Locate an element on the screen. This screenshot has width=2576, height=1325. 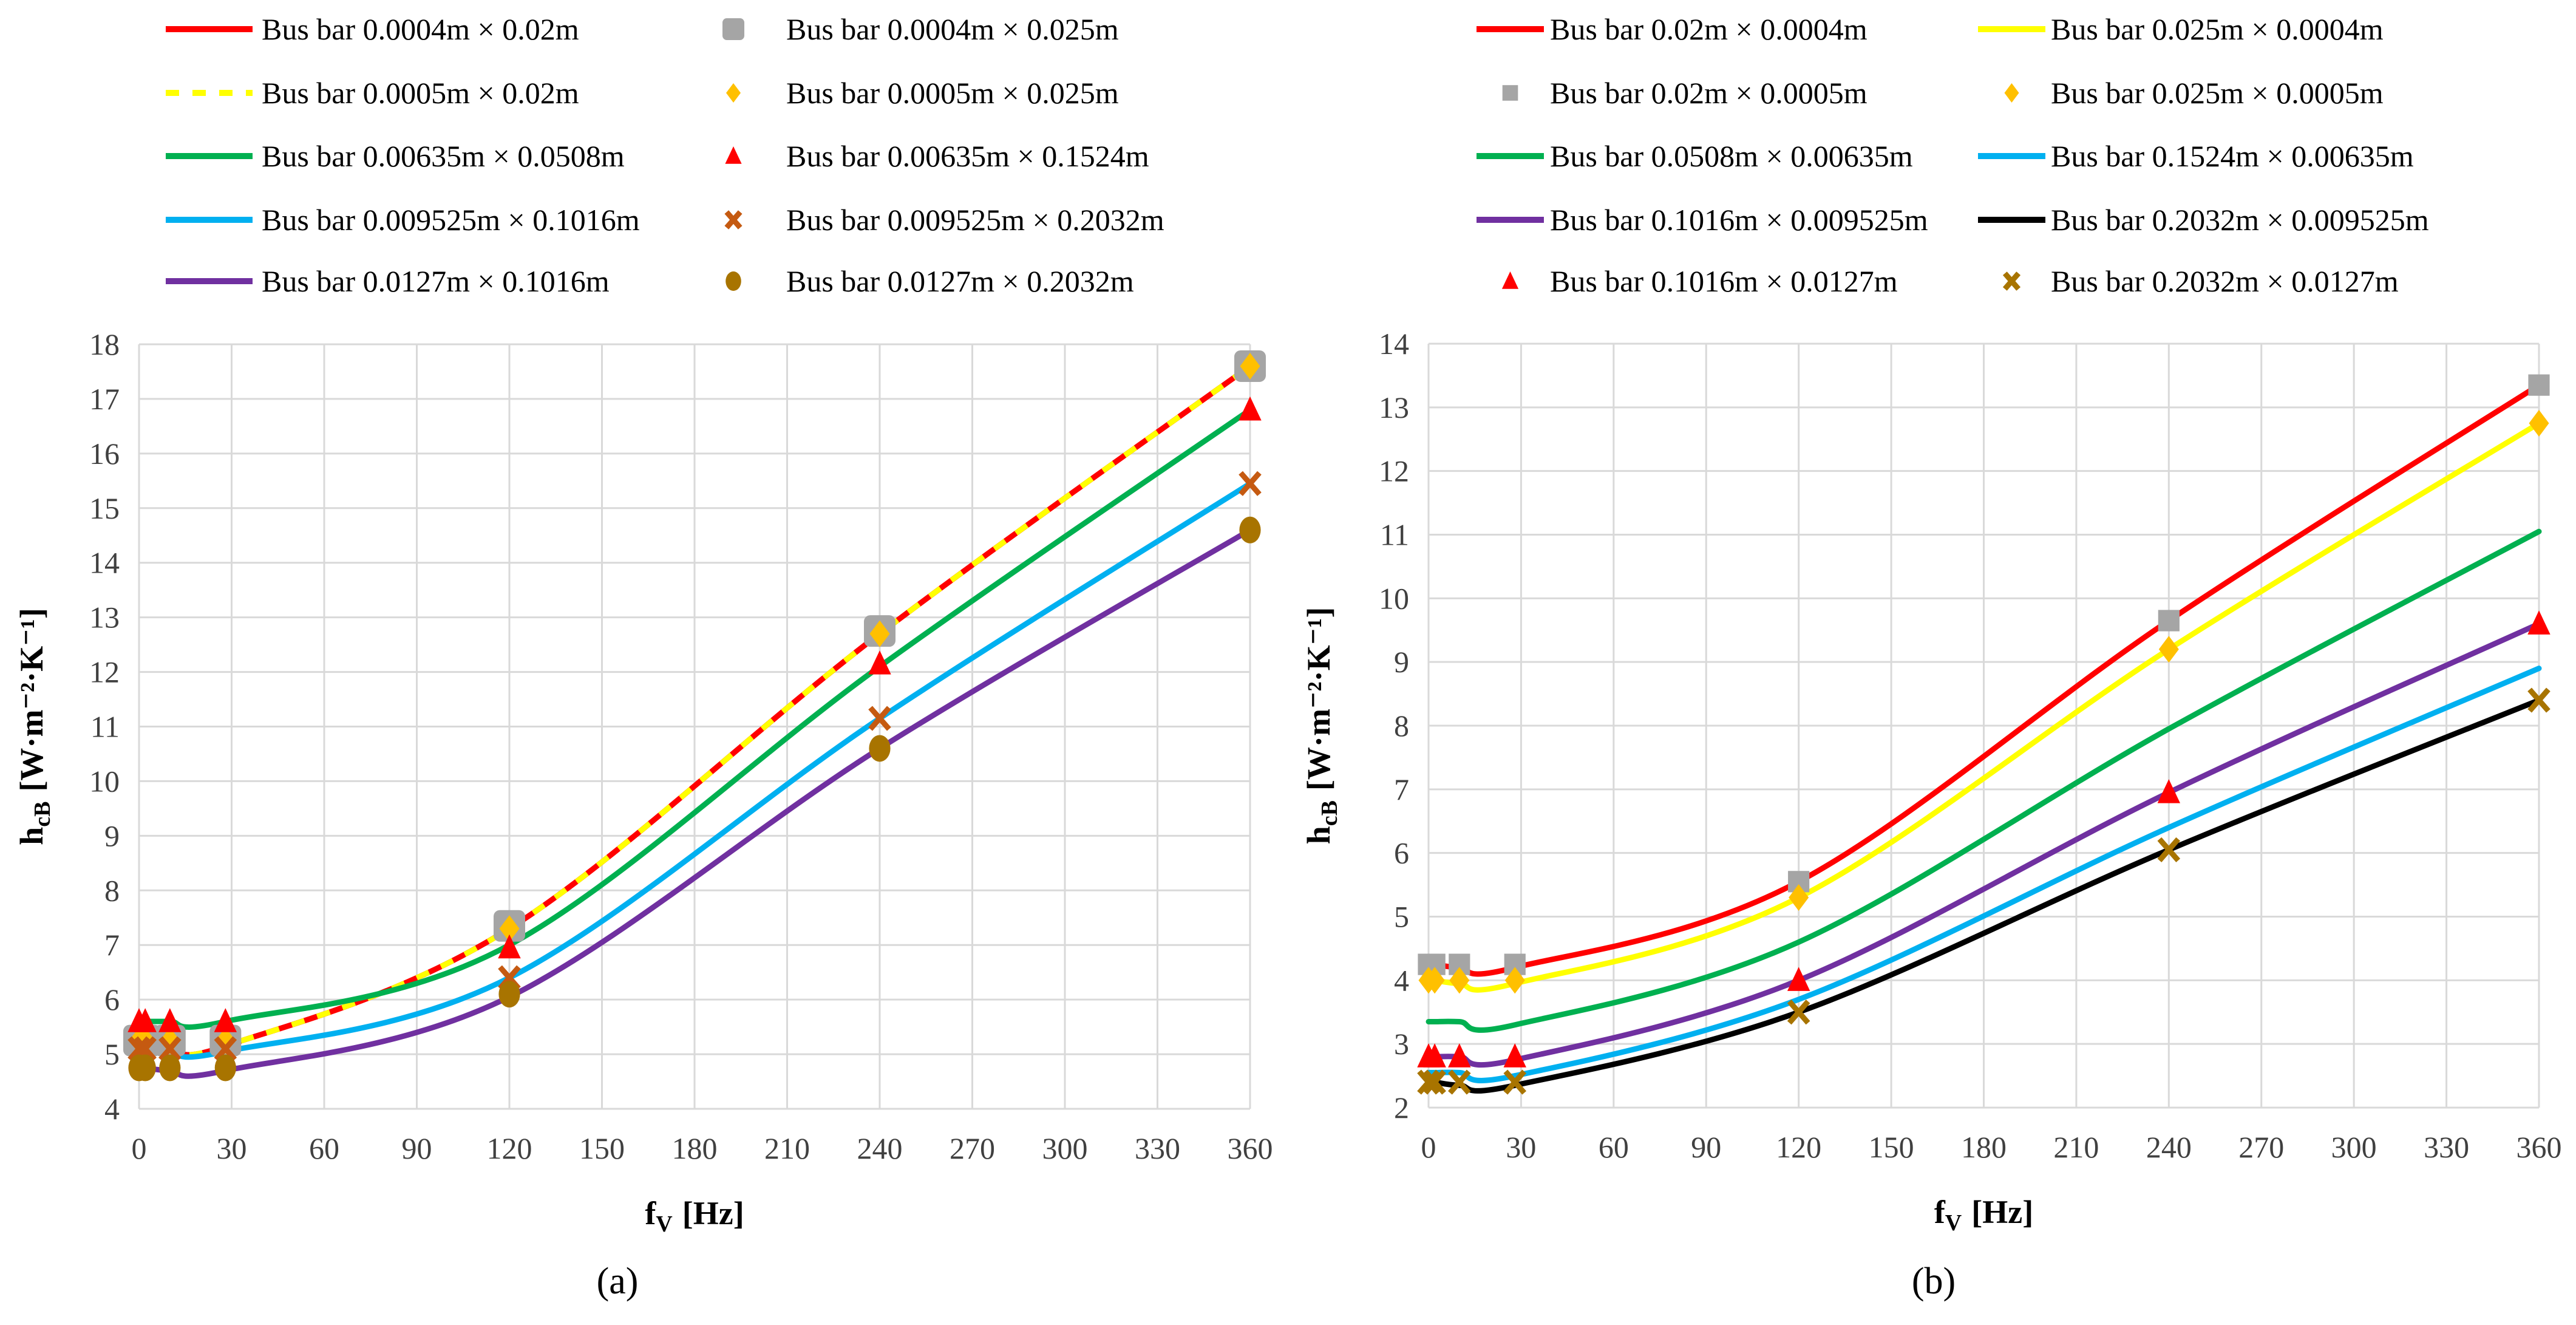
legend-item: Bus bar 0.00635m × 0.1524m is located at coordinates (937, 156).